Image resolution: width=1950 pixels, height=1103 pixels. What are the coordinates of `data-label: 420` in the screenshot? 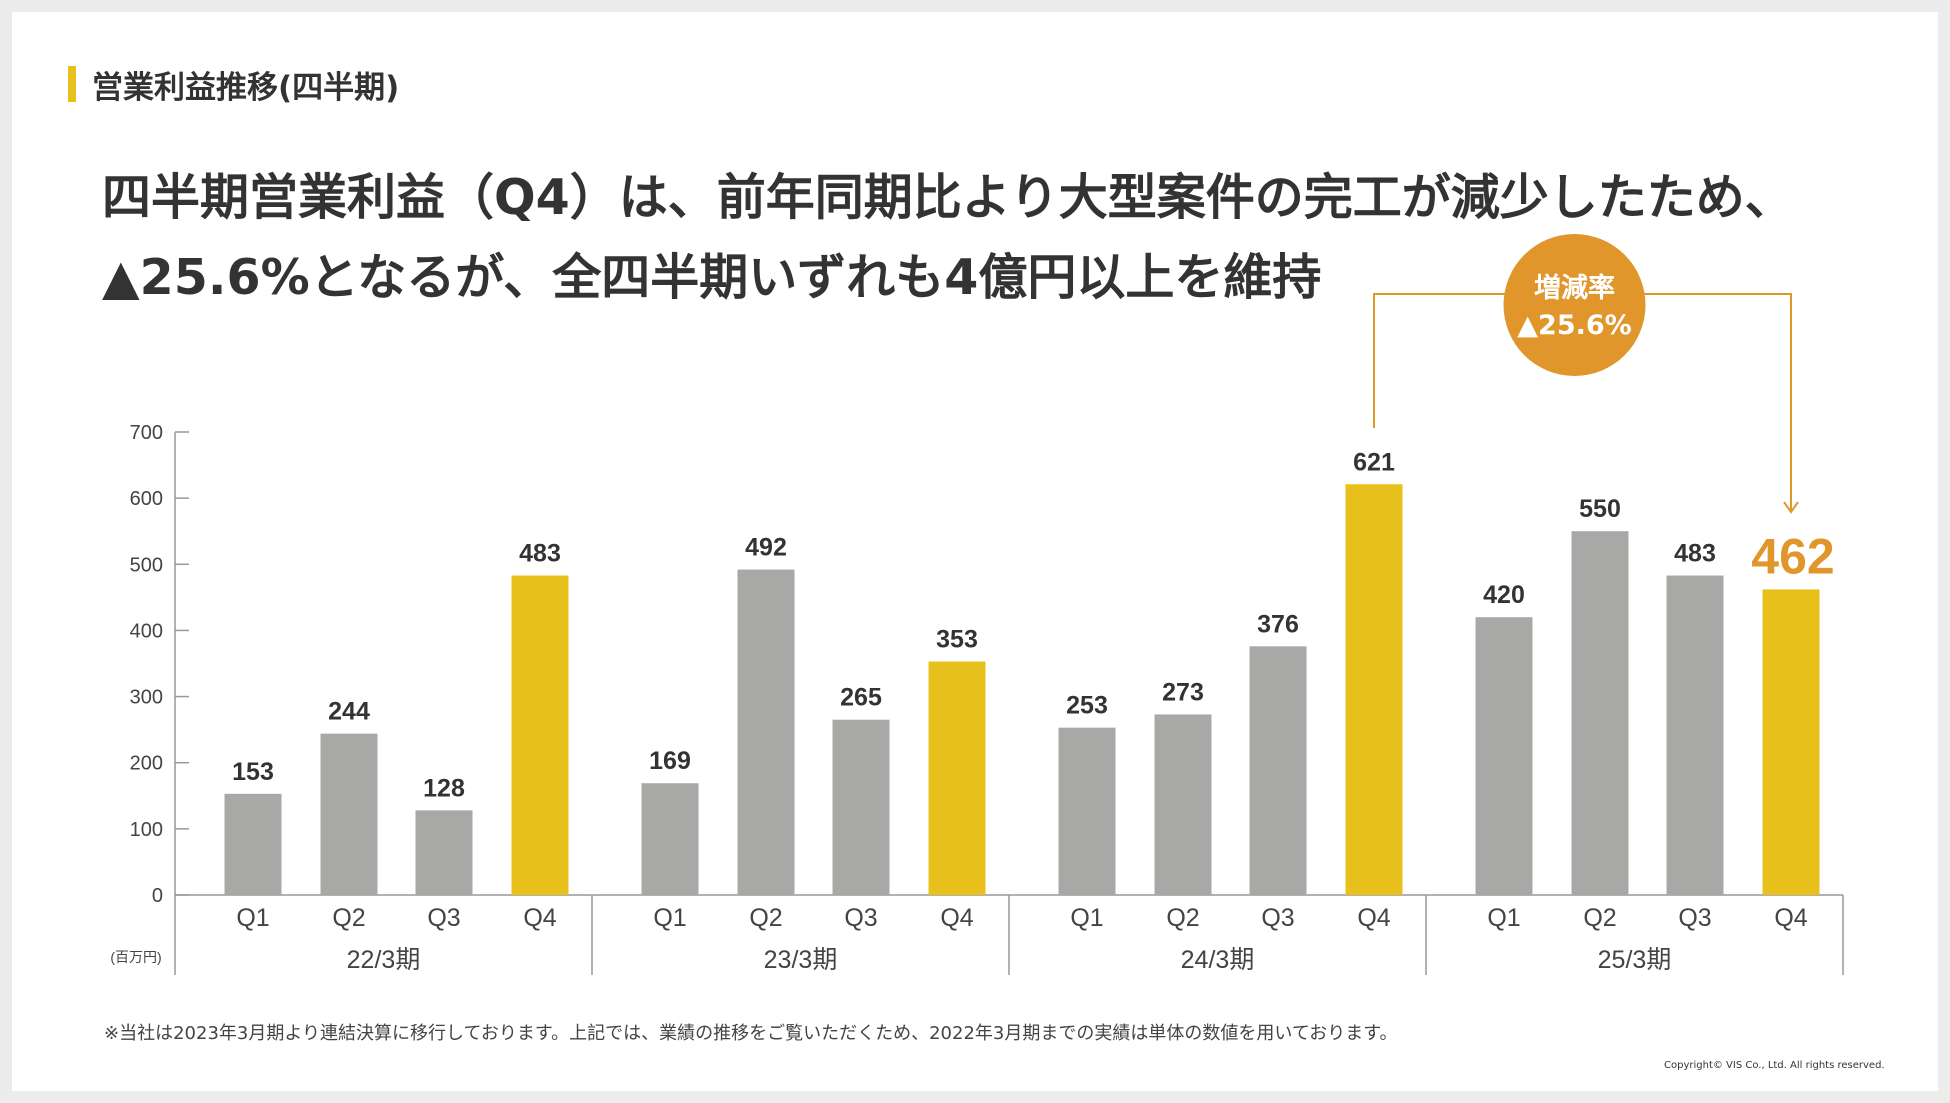 It's located at (1504, 595).